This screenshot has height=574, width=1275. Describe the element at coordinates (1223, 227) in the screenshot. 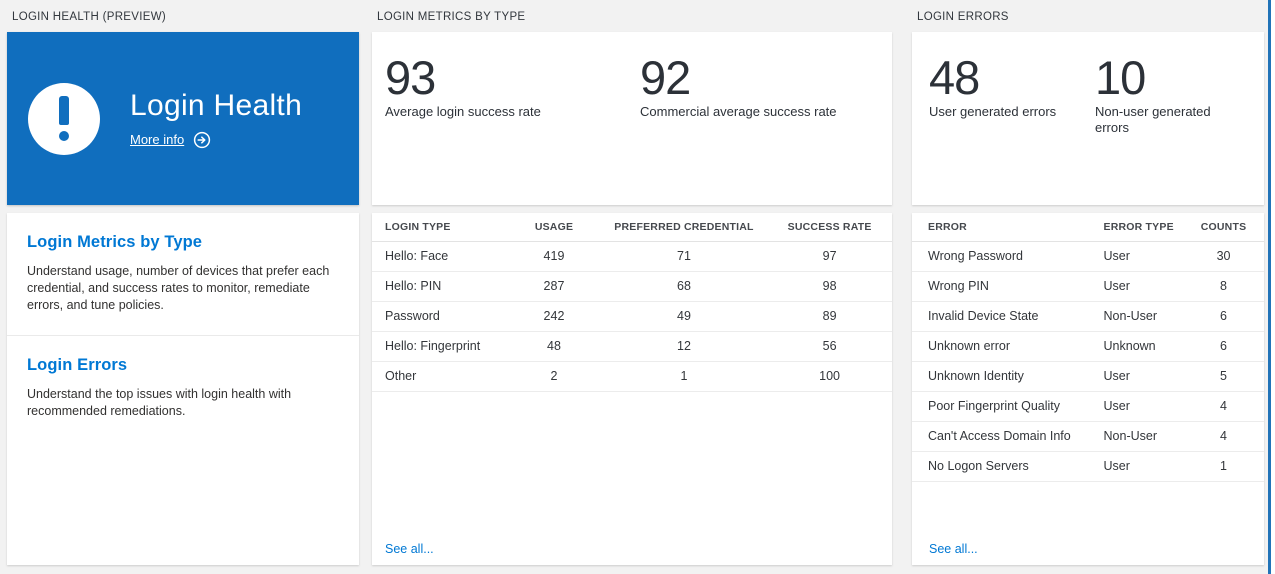

I see `column-header-counts: COUNTS` at that location.